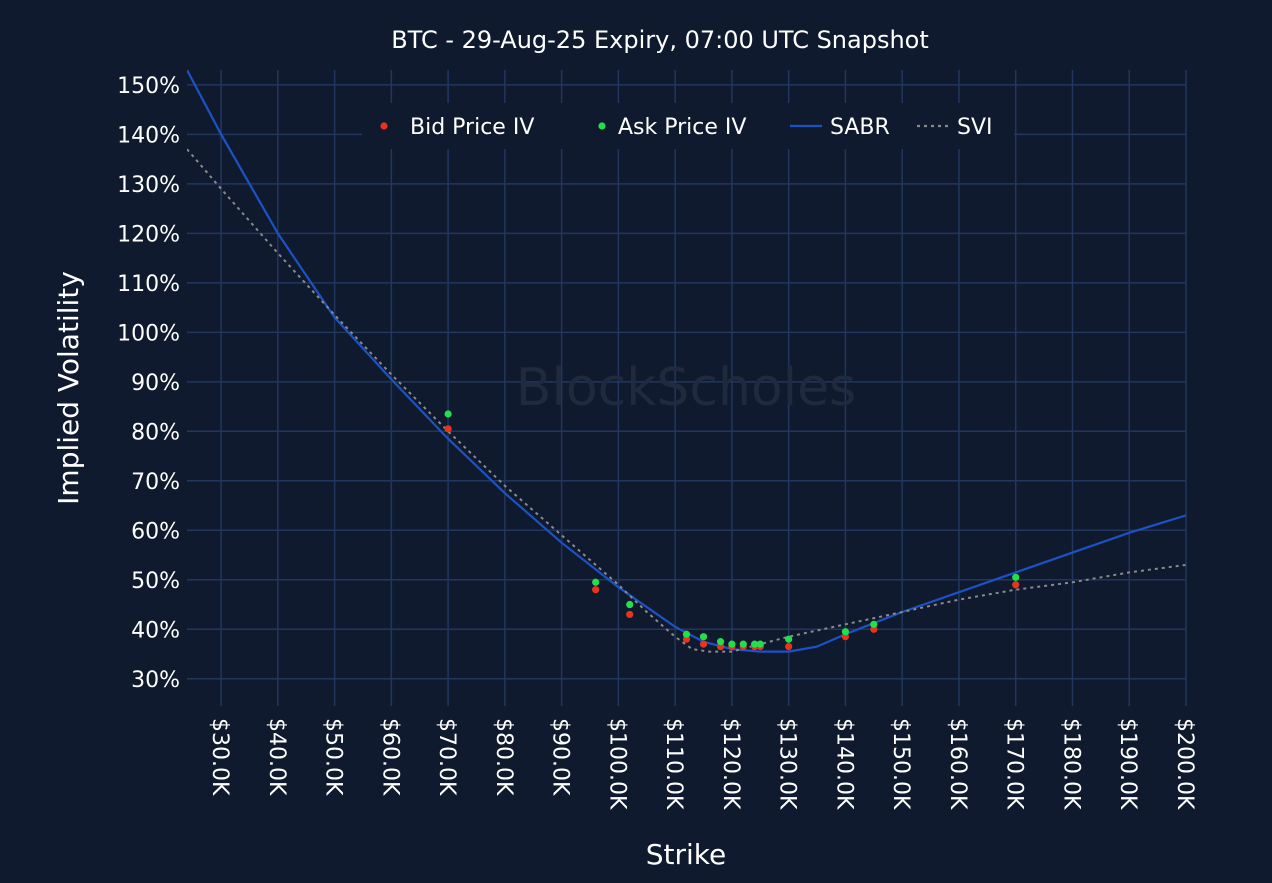 The height and width of the screenshot is (883, 1272). What do you see at coordinates (219, 757) in the screenshot?
I see `x-tick-label: $30.0K` at bounding box center [219, 757].